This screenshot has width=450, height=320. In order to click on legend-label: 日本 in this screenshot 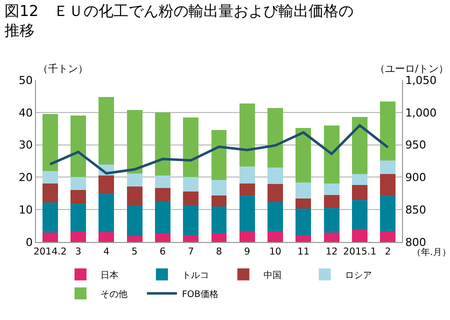, I will do `click(109, 275)`.